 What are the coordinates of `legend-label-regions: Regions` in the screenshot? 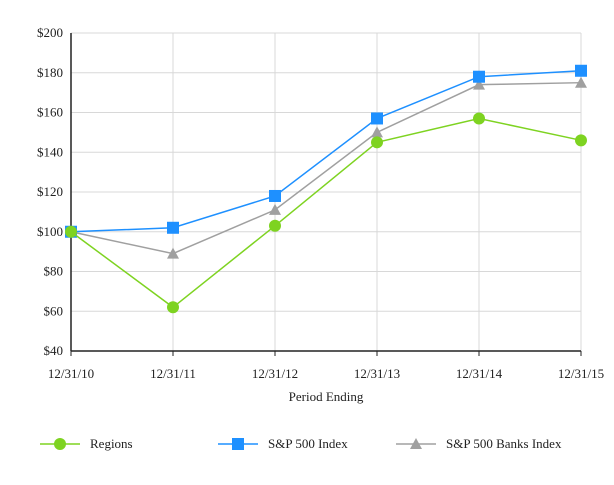 It's located at (111, 443).